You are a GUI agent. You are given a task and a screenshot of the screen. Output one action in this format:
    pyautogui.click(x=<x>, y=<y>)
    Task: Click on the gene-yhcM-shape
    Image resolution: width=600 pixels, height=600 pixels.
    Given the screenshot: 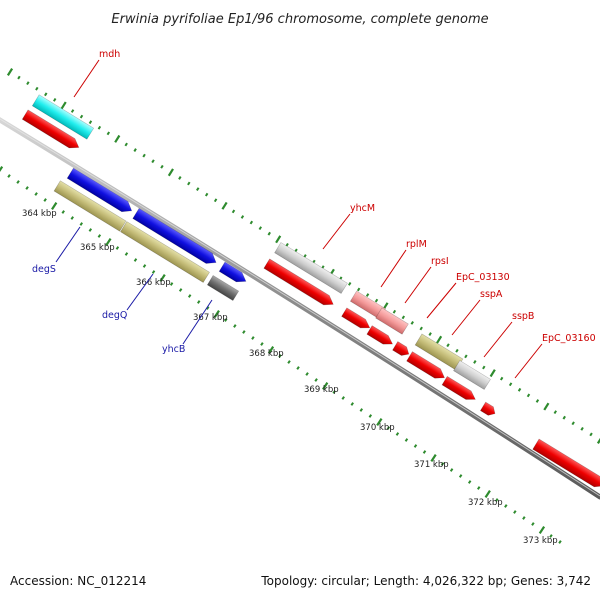 What is the action you would take?
    pyautogui.click(x=299, y=283)
    